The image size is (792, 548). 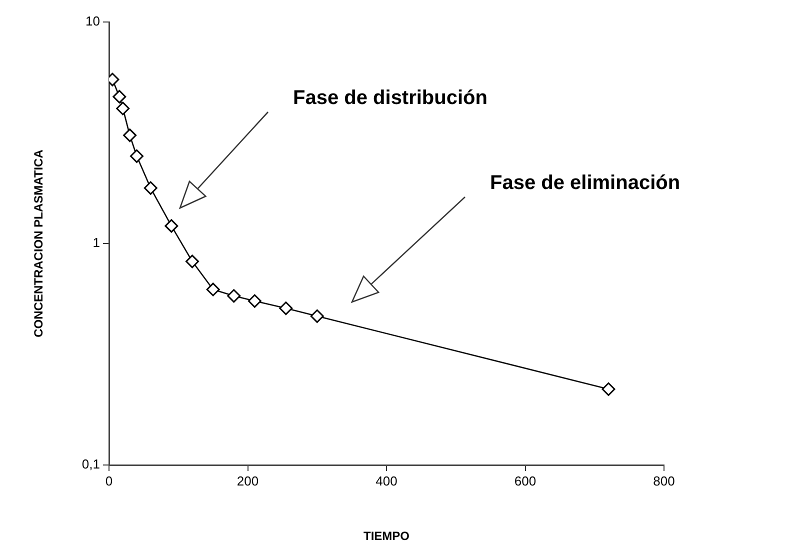 I want to click on annotation: Fase de eliminación, so click(x=585, y=183).